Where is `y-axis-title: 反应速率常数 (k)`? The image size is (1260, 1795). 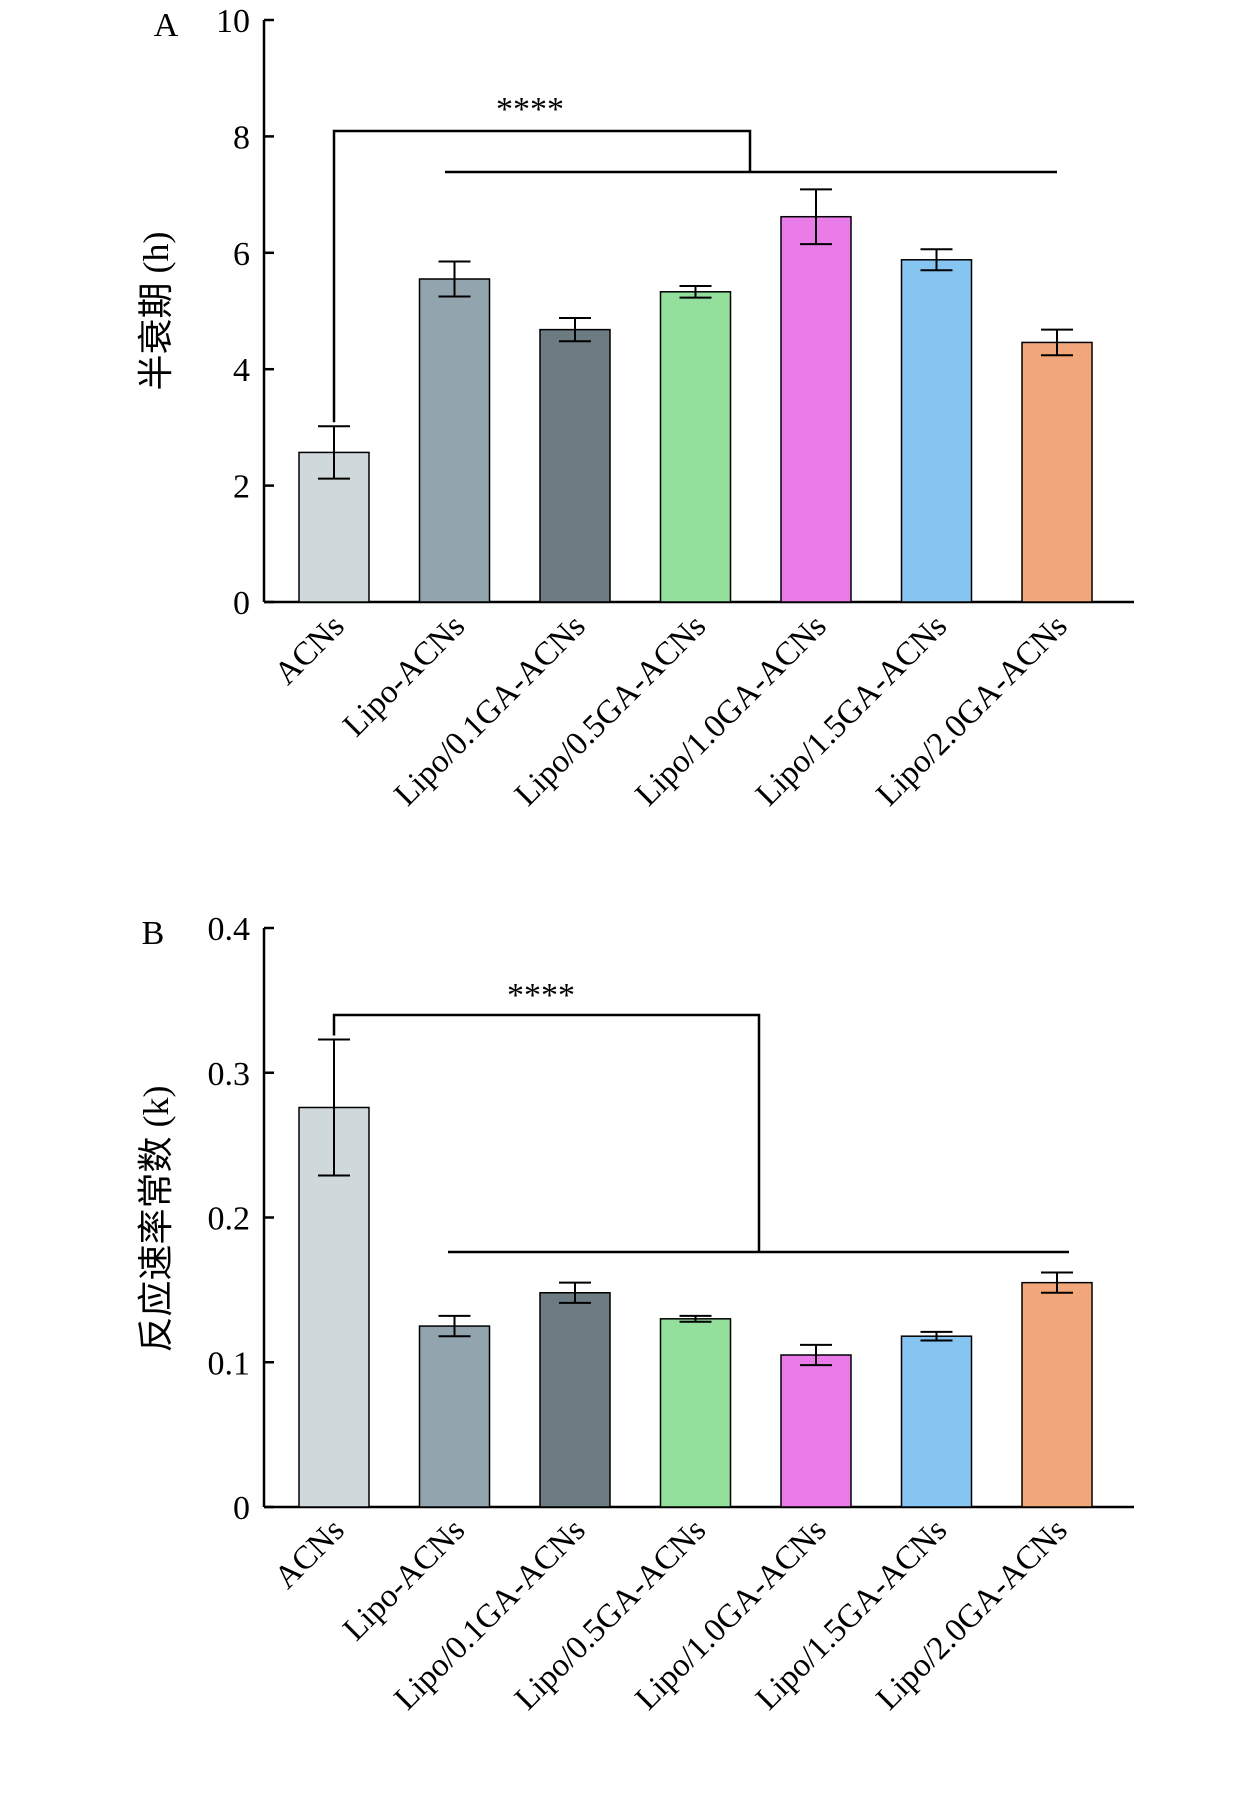
y-axis-title: 反应速率常数 (k) is located at coordinates (156, 1219).